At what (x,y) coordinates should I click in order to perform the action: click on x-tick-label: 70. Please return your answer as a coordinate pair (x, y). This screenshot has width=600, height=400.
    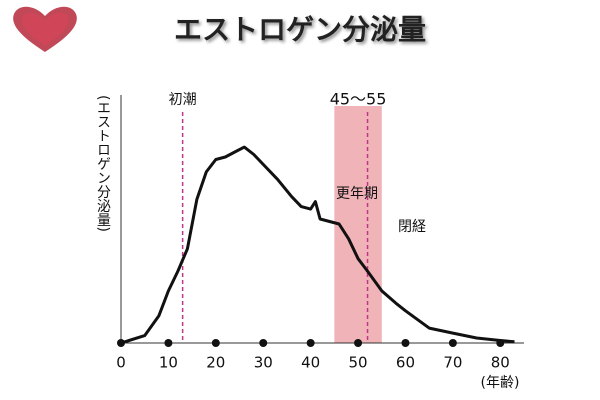
    Looking at the image, I should click on (452, 363).